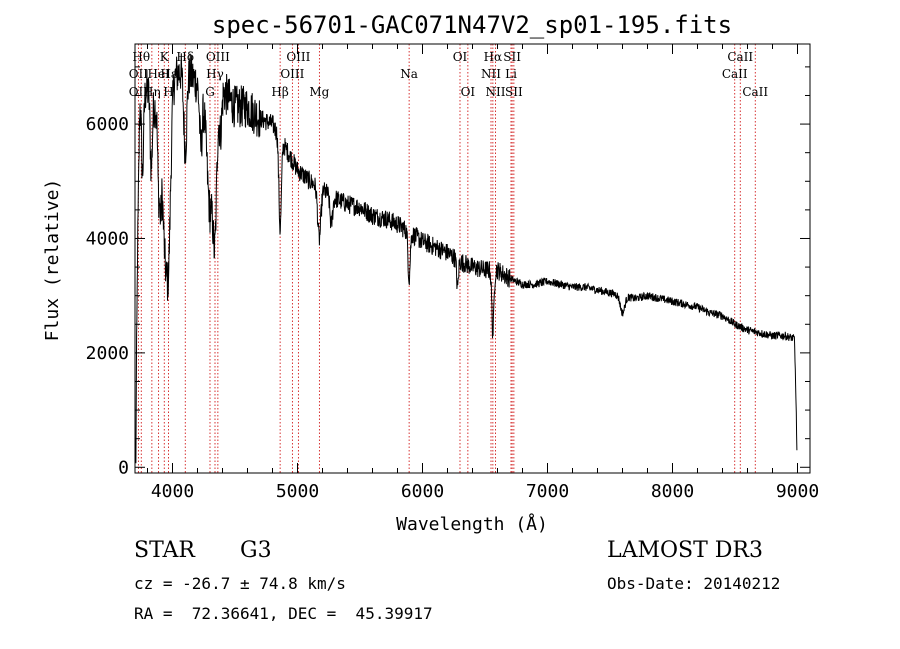  I want to click on redshift-velocity: cz = -26.7 ± 74.8 km/s, so click(240, 583).